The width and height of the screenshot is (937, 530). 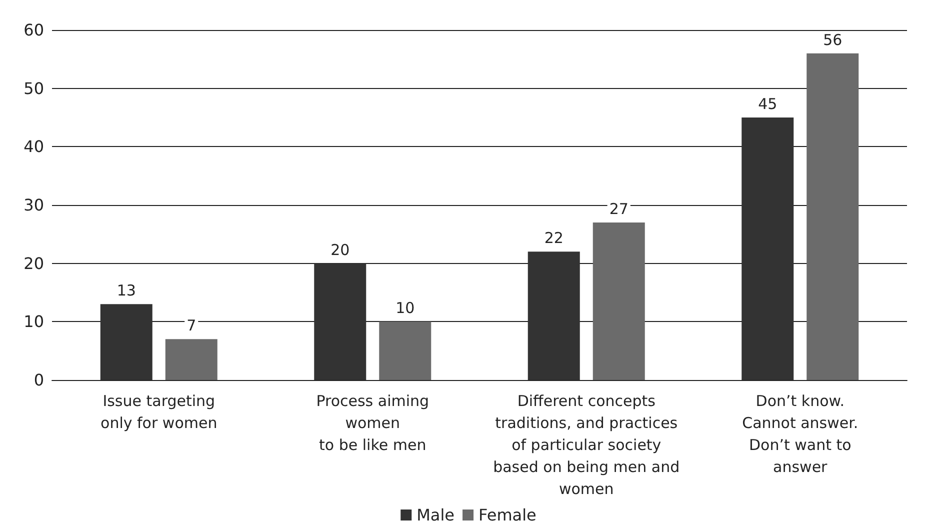 I want to click on y-tick-label: 50, so click(x=34, y=88).